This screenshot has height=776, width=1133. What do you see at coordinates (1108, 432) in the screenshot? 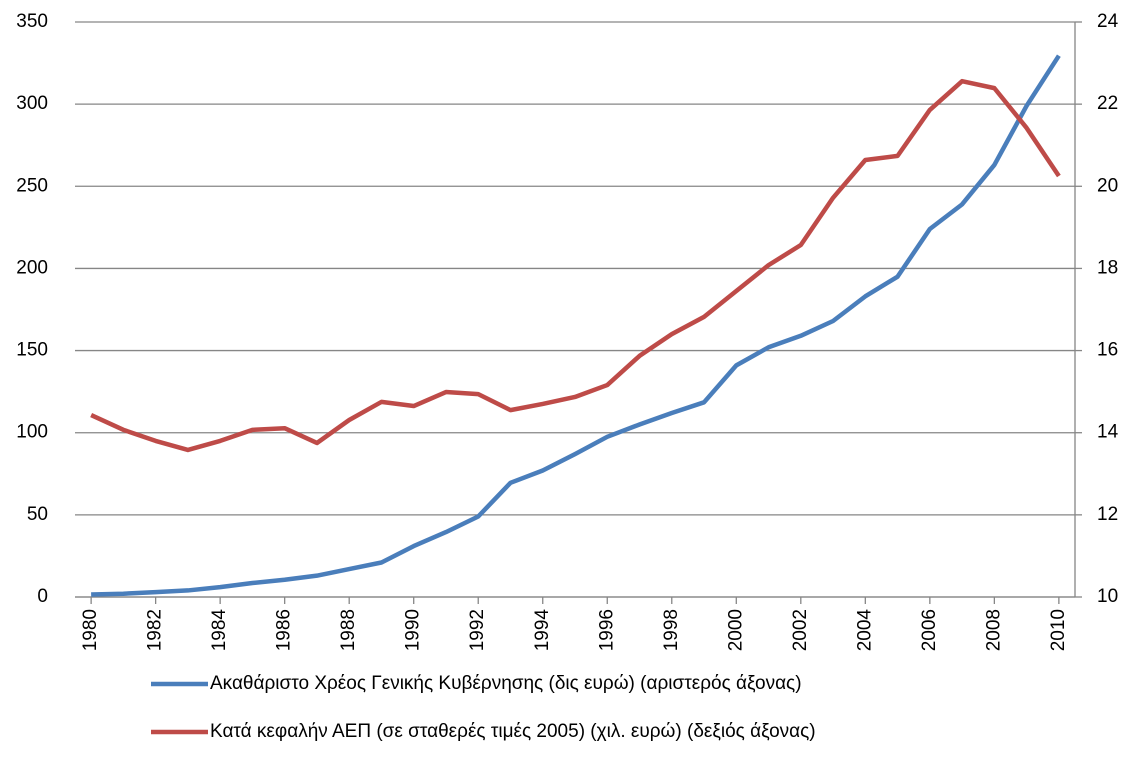
I see `y2-tick-label: 14` at bounding box center [1108, 432].